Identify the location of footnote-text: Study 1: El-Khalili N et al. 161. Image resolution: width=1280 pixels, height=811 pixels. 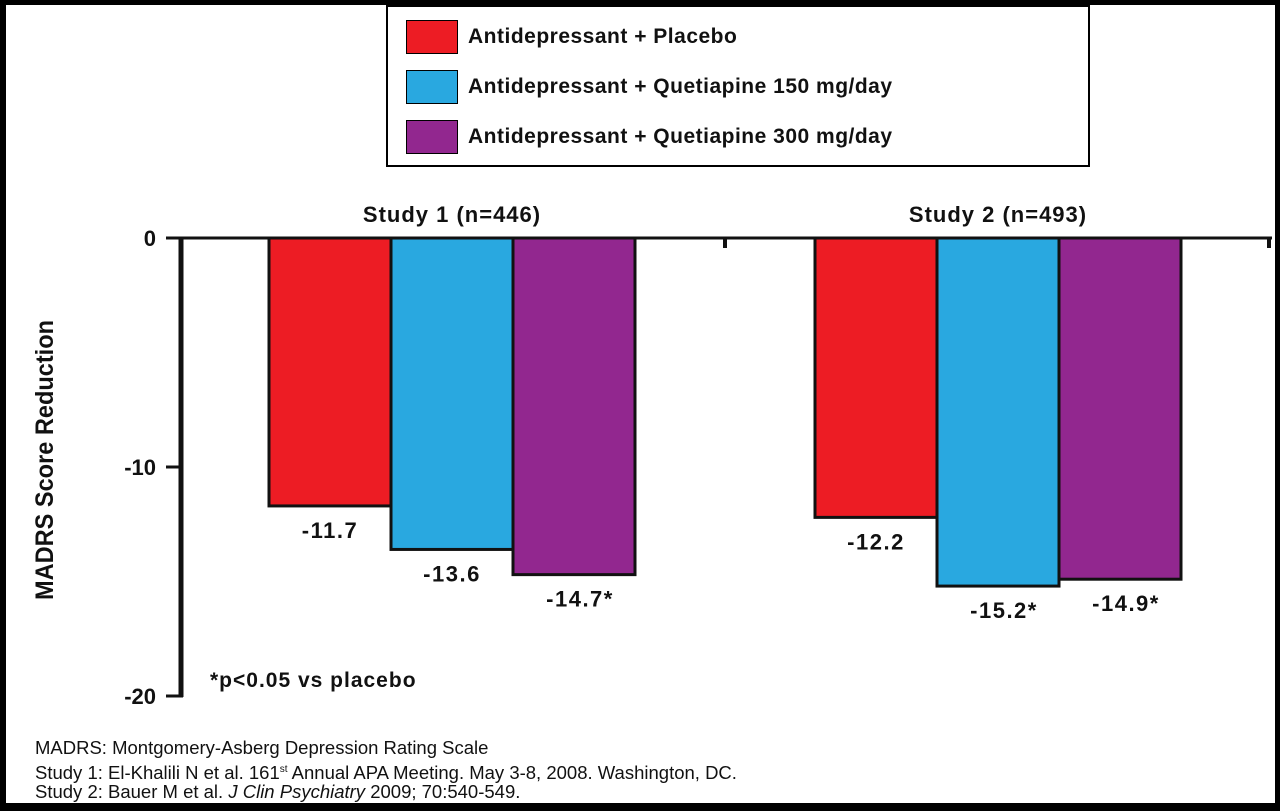
(157, 773).